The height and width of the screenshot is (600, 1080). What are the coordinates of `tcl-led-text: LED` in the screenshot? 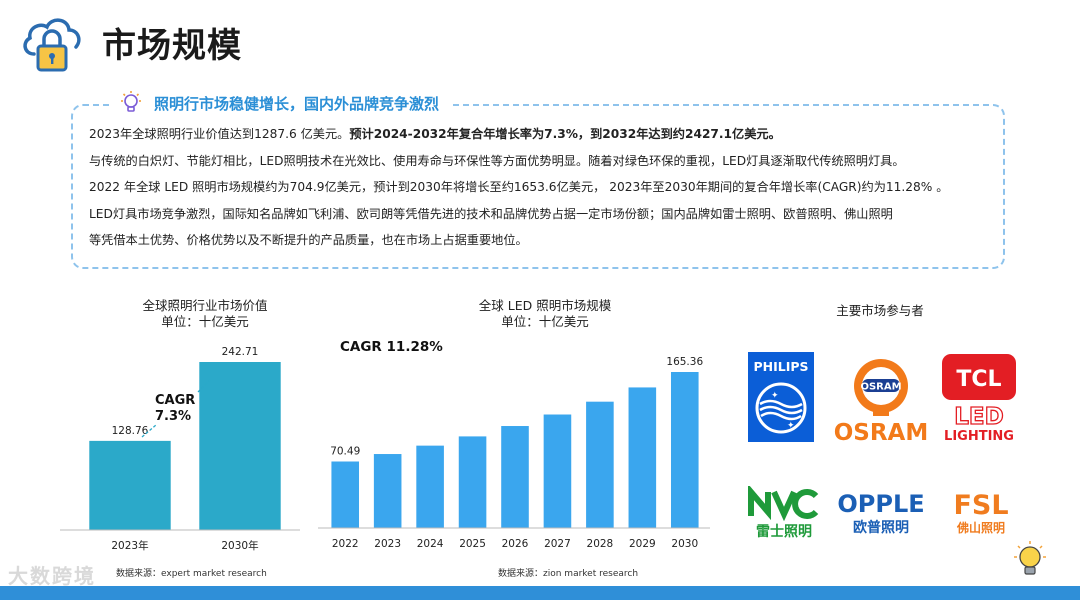 It's located at (978, 417).